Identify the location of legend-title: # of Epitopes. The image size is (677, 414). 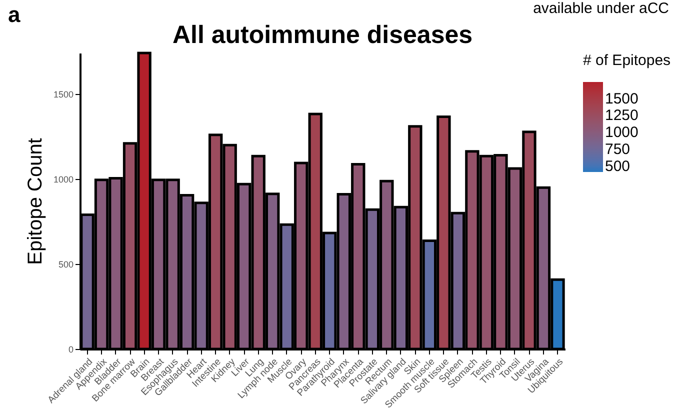
(627, 60).